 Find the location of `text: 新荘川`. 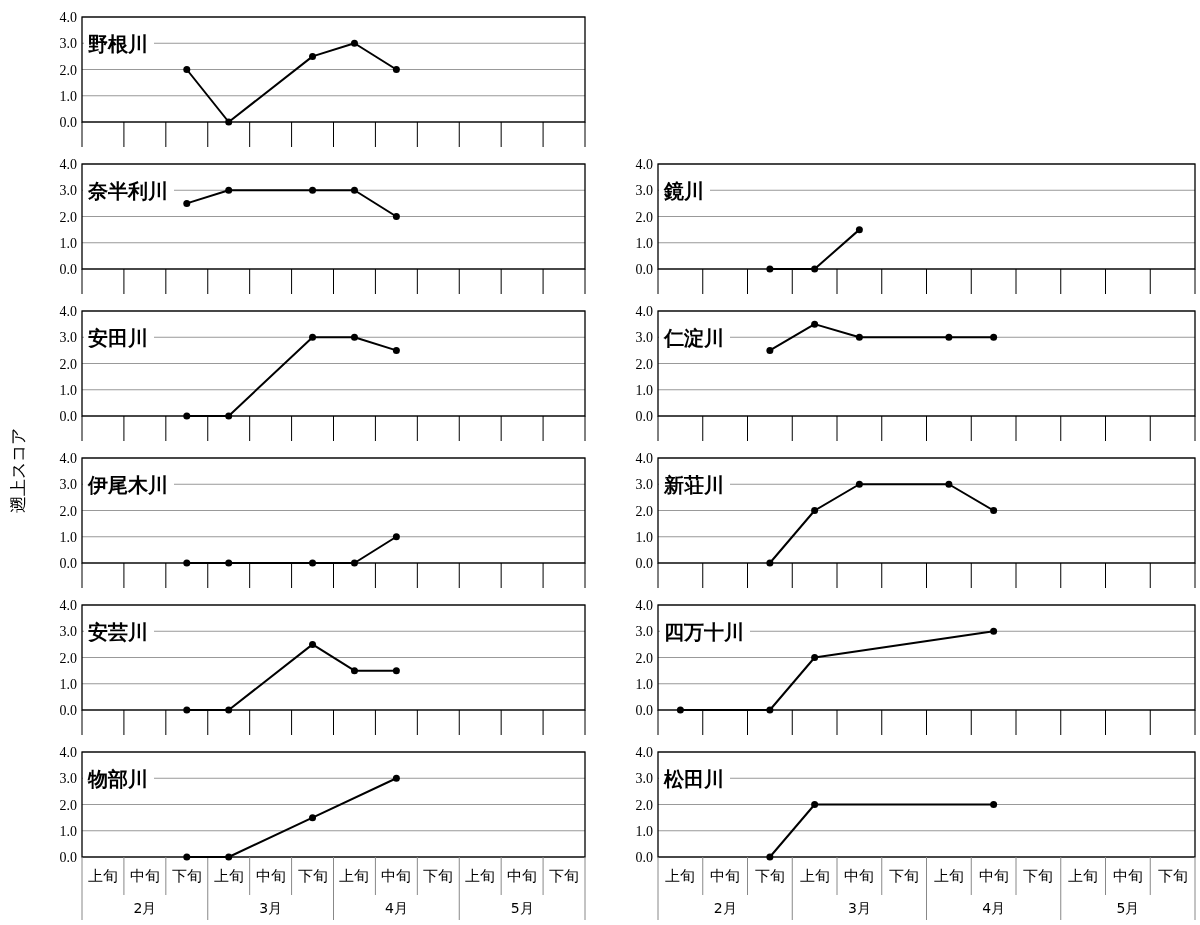

text: 新荘川 is located at coordinates (693, 485).